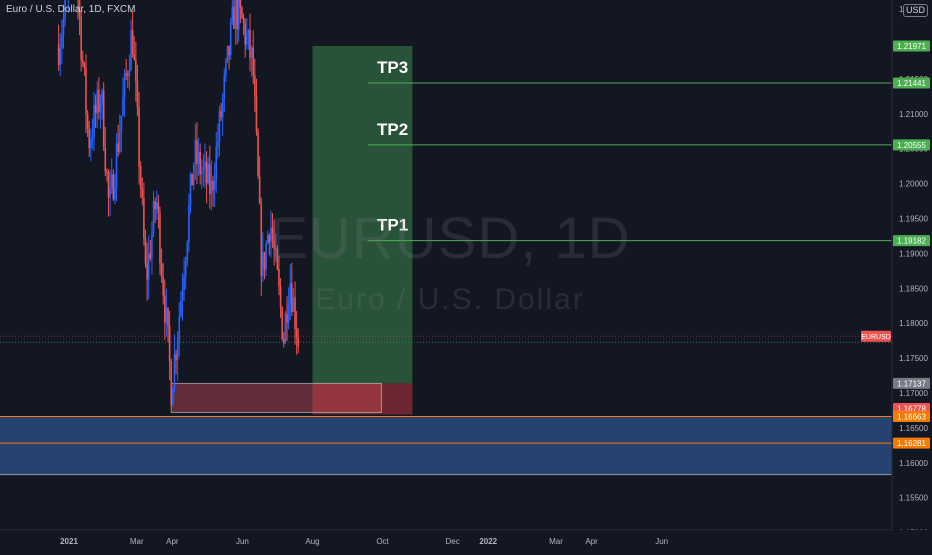 The image size is (932, 555). What do you see at coordinates (913, 393) in the screenshot?
I see `y-tick-label: 1.17000` at bounding box center [913, 393].